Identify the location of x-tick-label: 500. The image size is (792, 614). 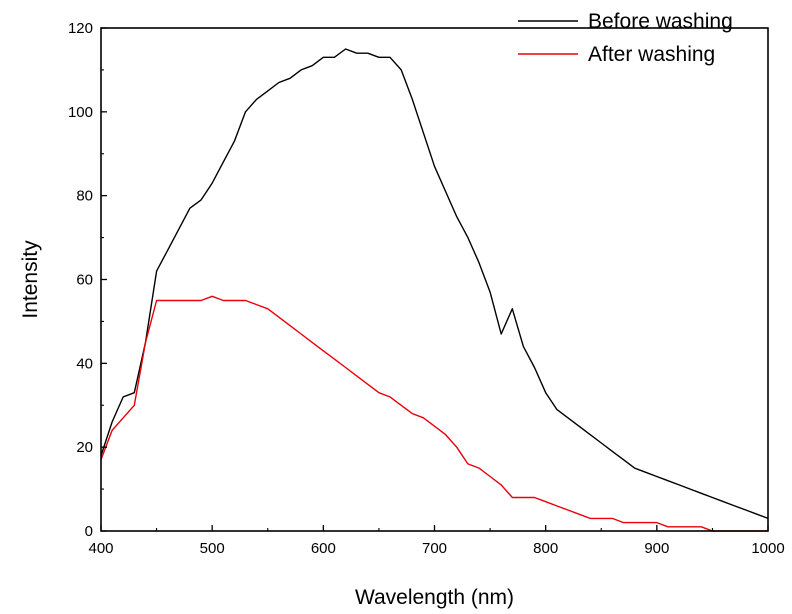
(212, 548).